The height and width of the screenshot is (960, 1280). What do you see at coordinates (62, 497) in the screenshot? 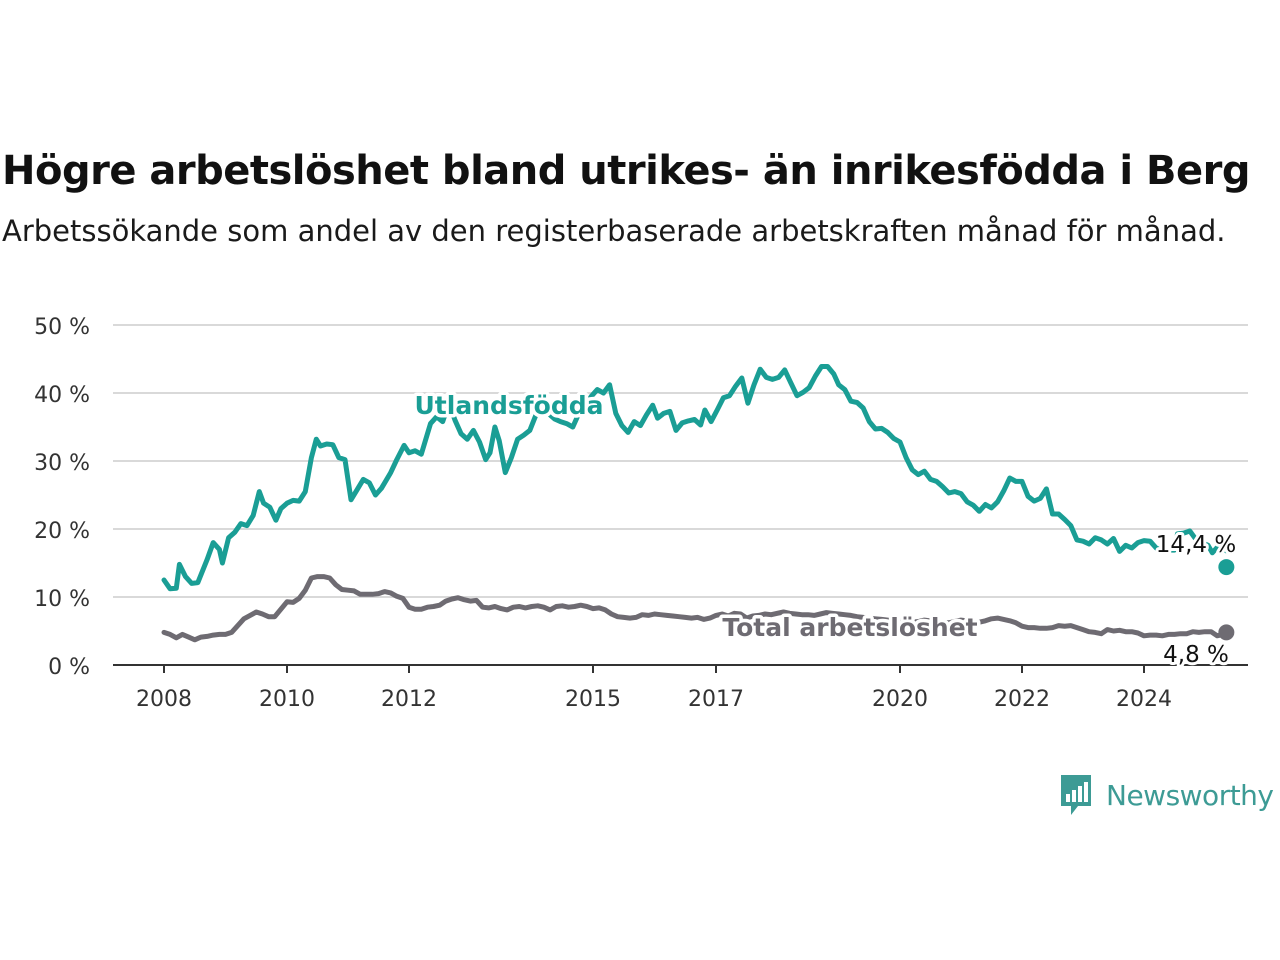
I see `y-axis-ticks: 0 % 10 % 20 % 30 % 40 % 50 %` at bounding box center [62, 497].